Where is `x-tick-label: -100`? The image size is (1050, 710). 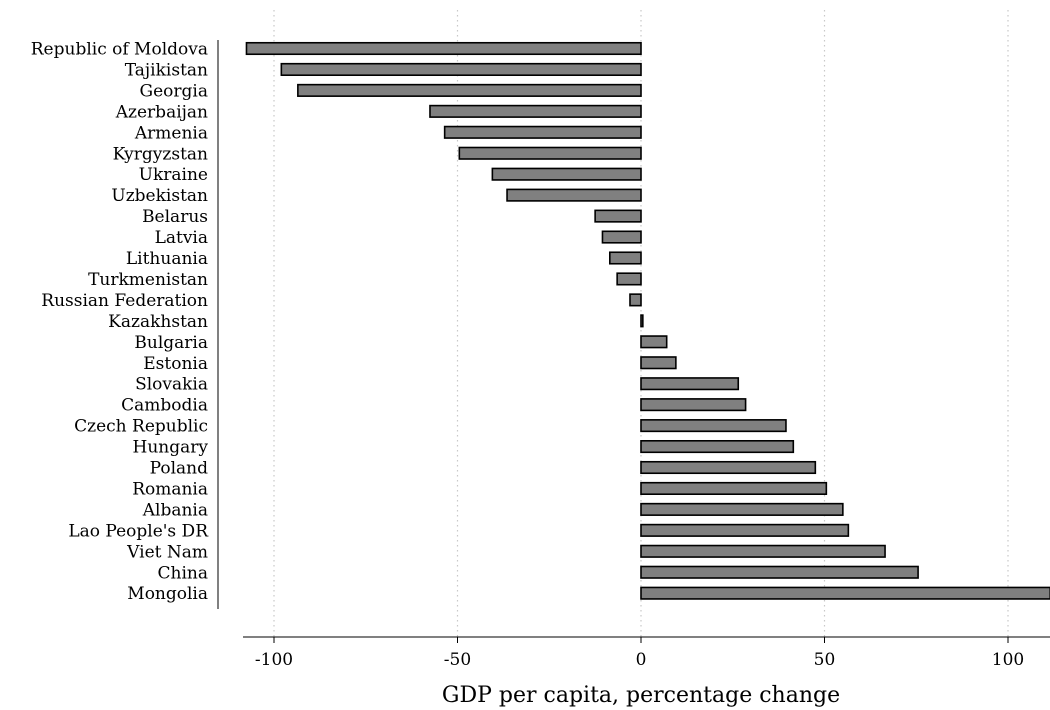
x-tick-label: -100 is located at coordinates (274, 660).